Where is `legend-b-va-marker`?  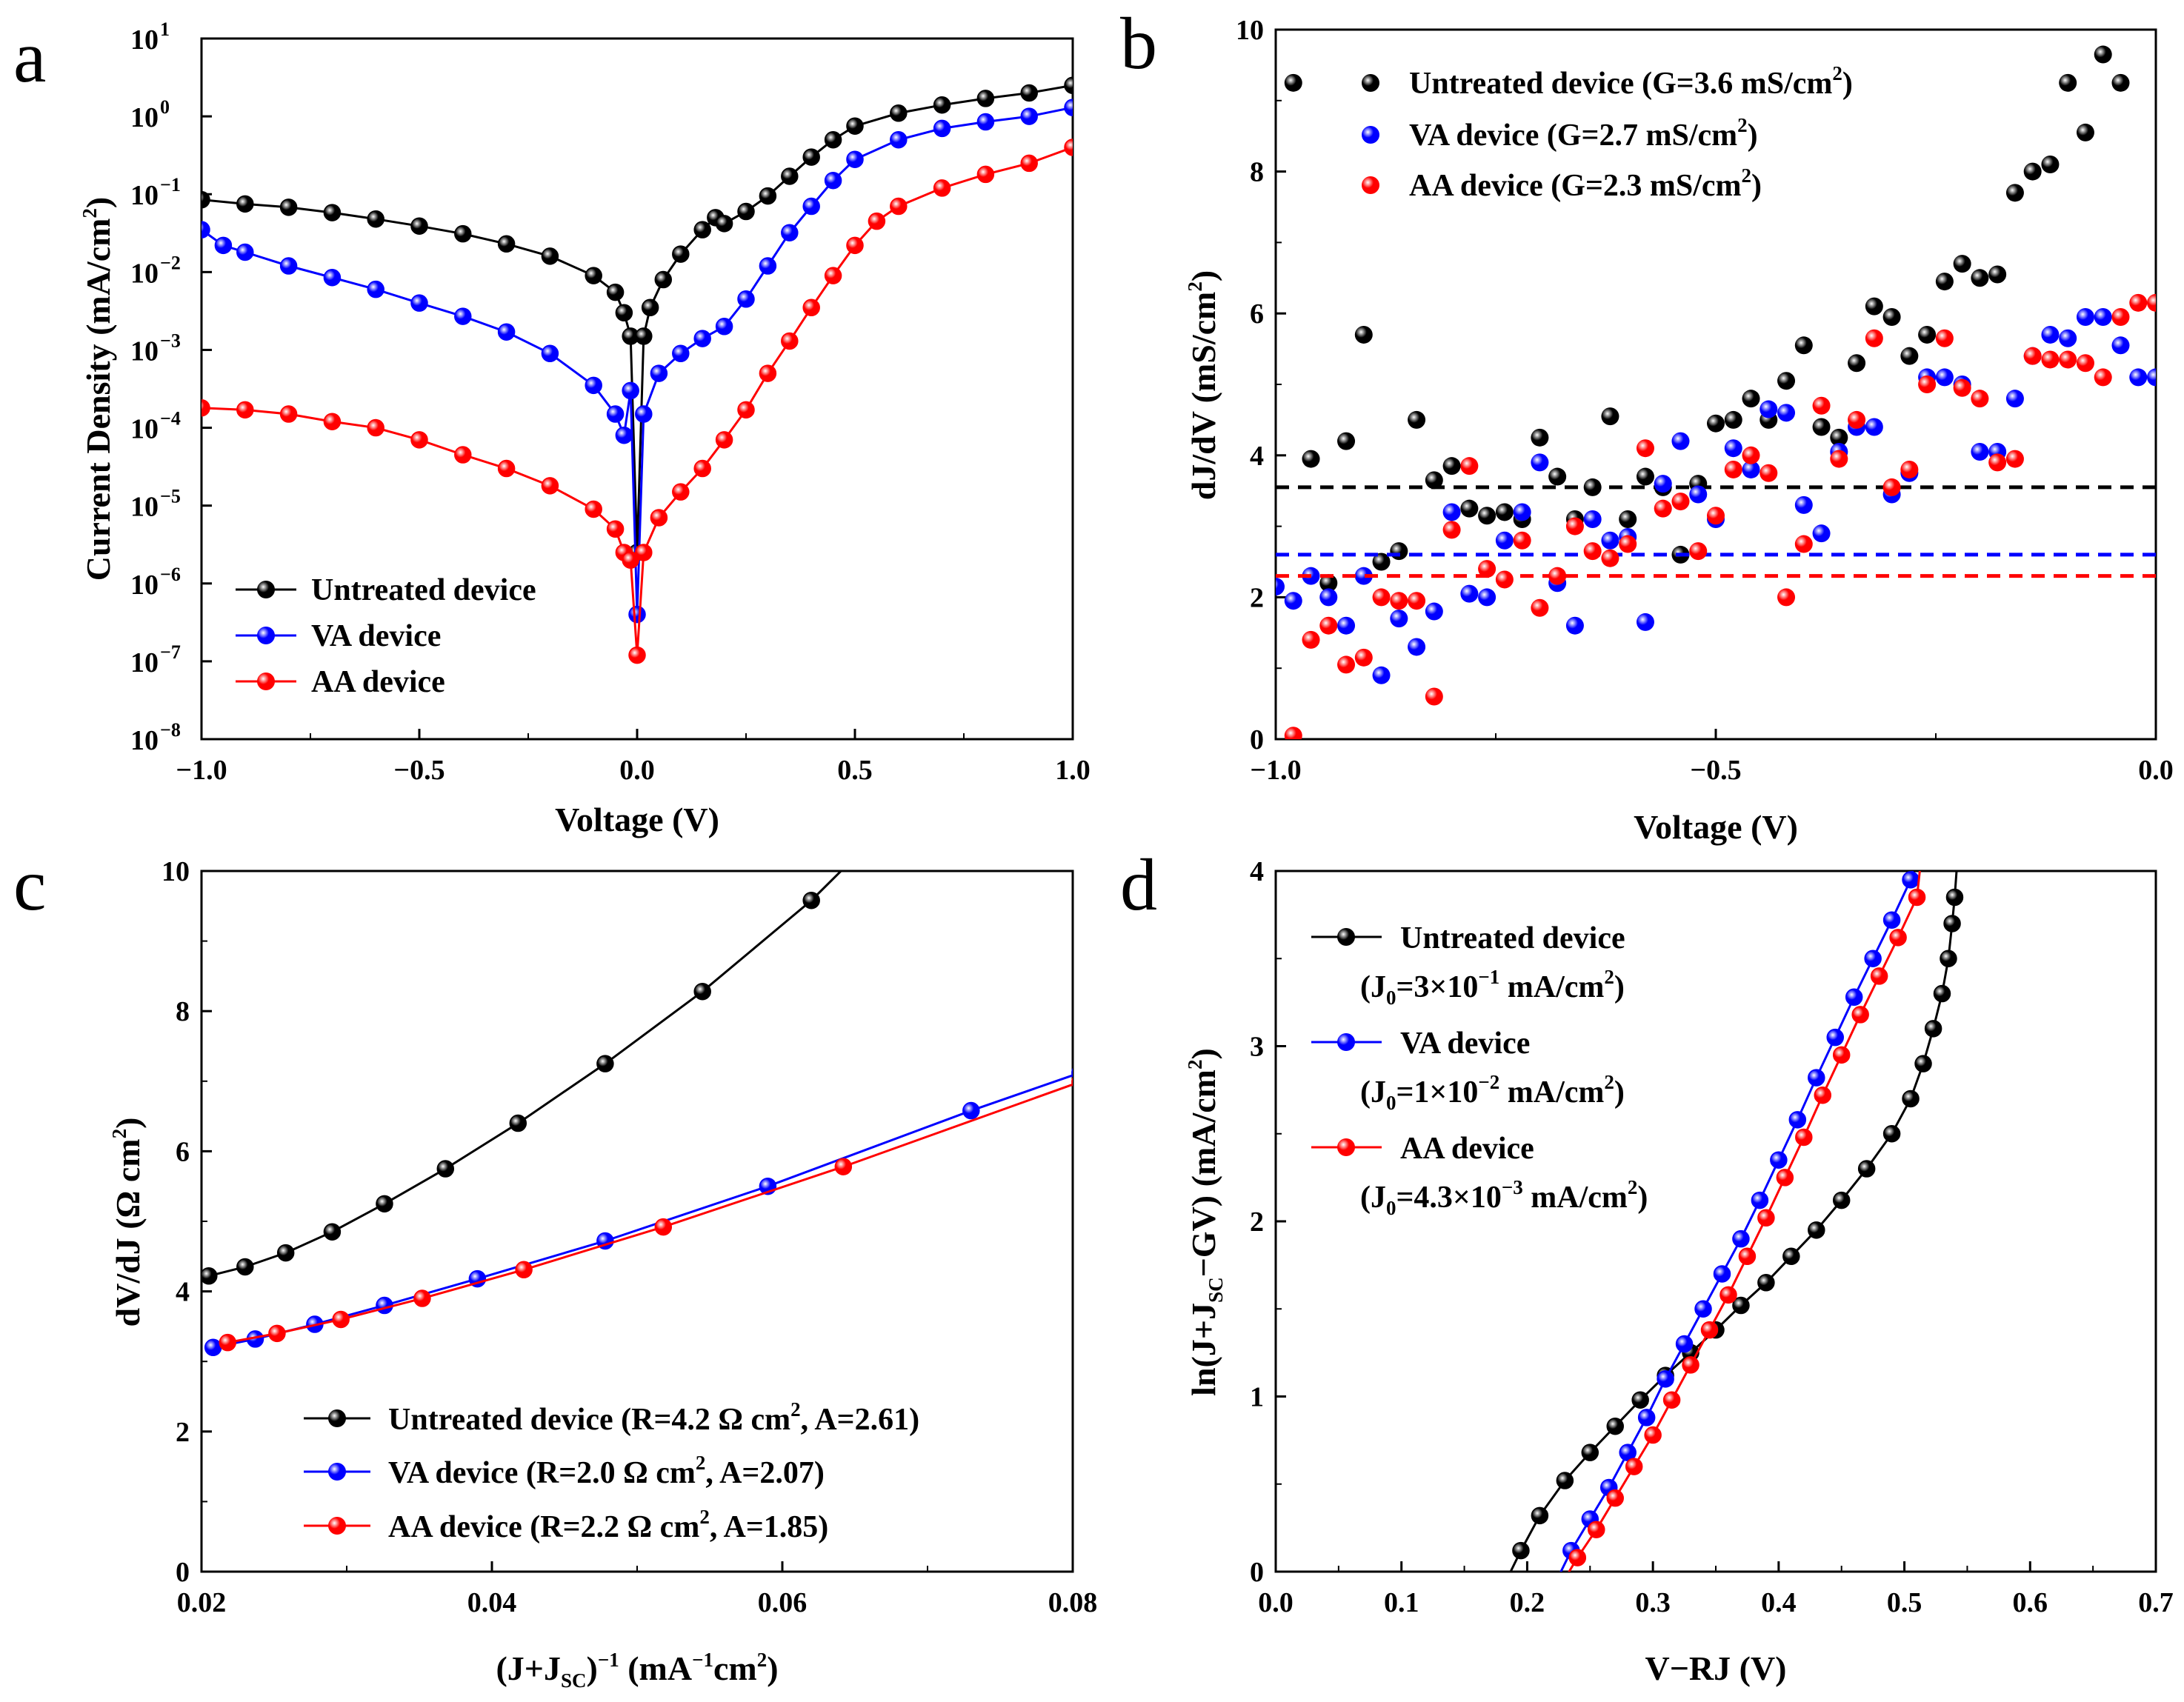
legend-b-va-marker is located at coordinates (1370, 135).